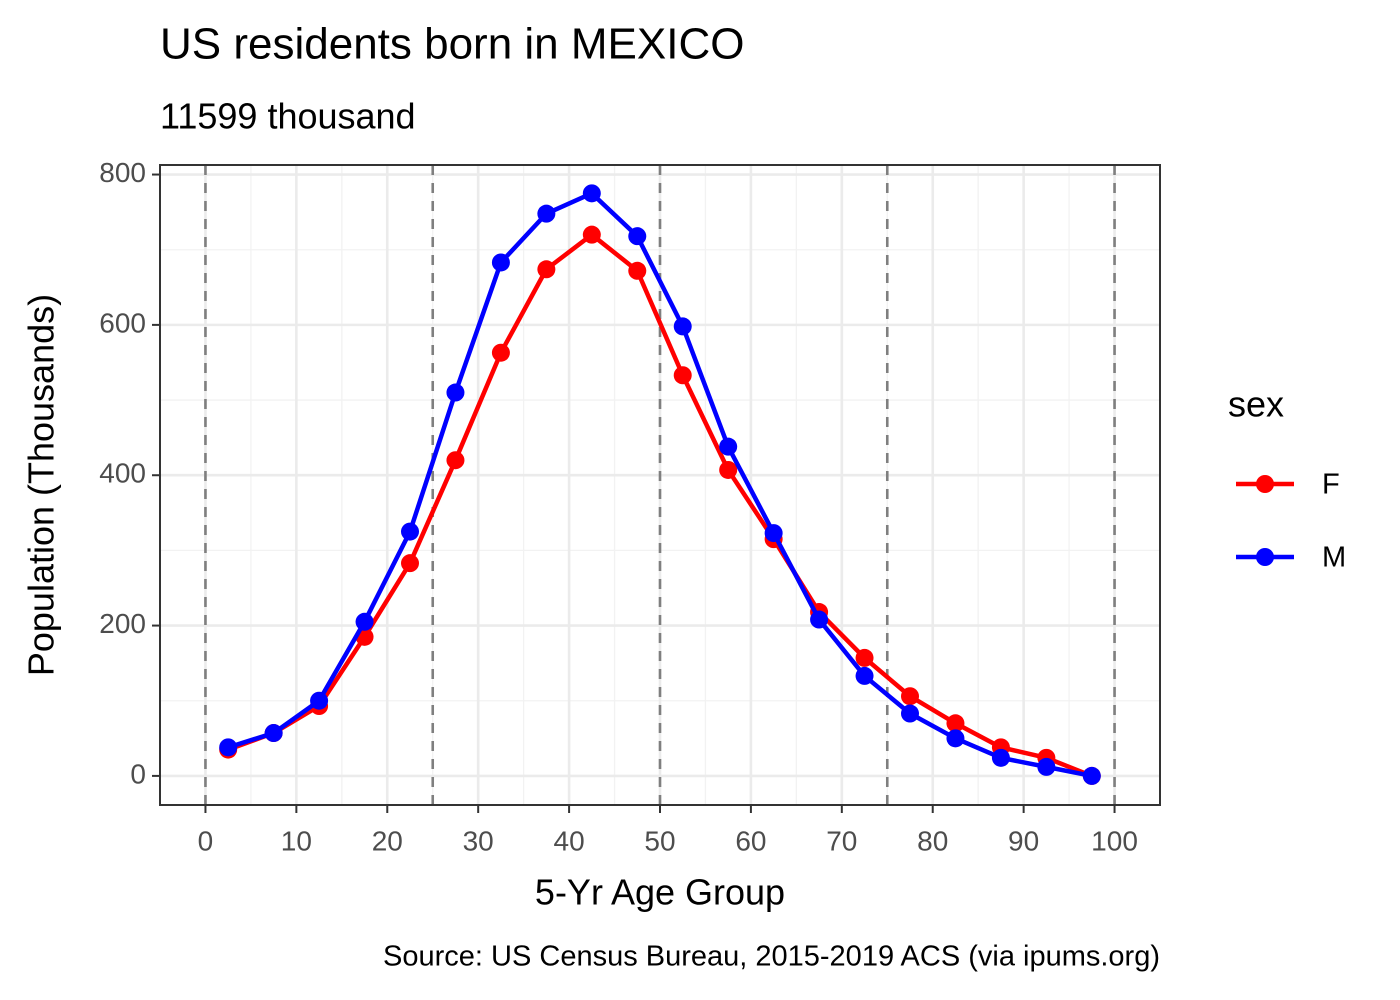 Image resolution: width=1400 pixels, height=1000 pixels. What do you see at coordinates (1331, 485) in the screenshot?
I see `legend-label: F` at bounding box center [1331, 485].